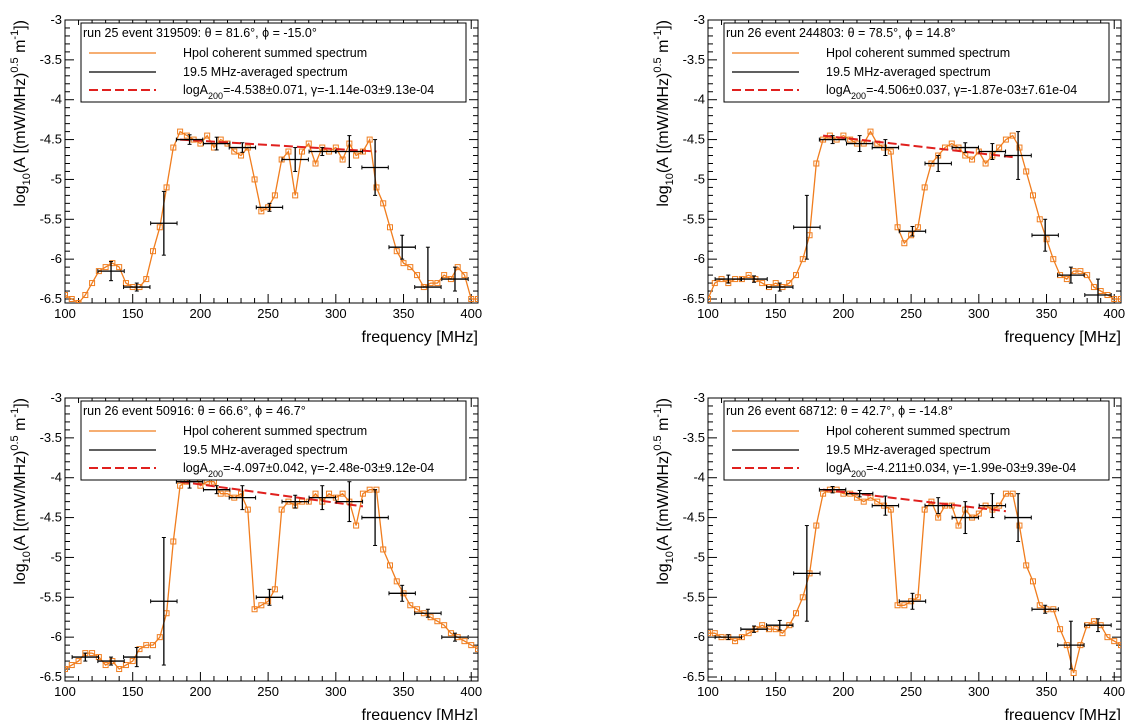 The height and width of the screenshot is (720, 1126). Describe the element at coordinates (65, 691) in the screenshot. I see `x-tick-label: 100` at that location.